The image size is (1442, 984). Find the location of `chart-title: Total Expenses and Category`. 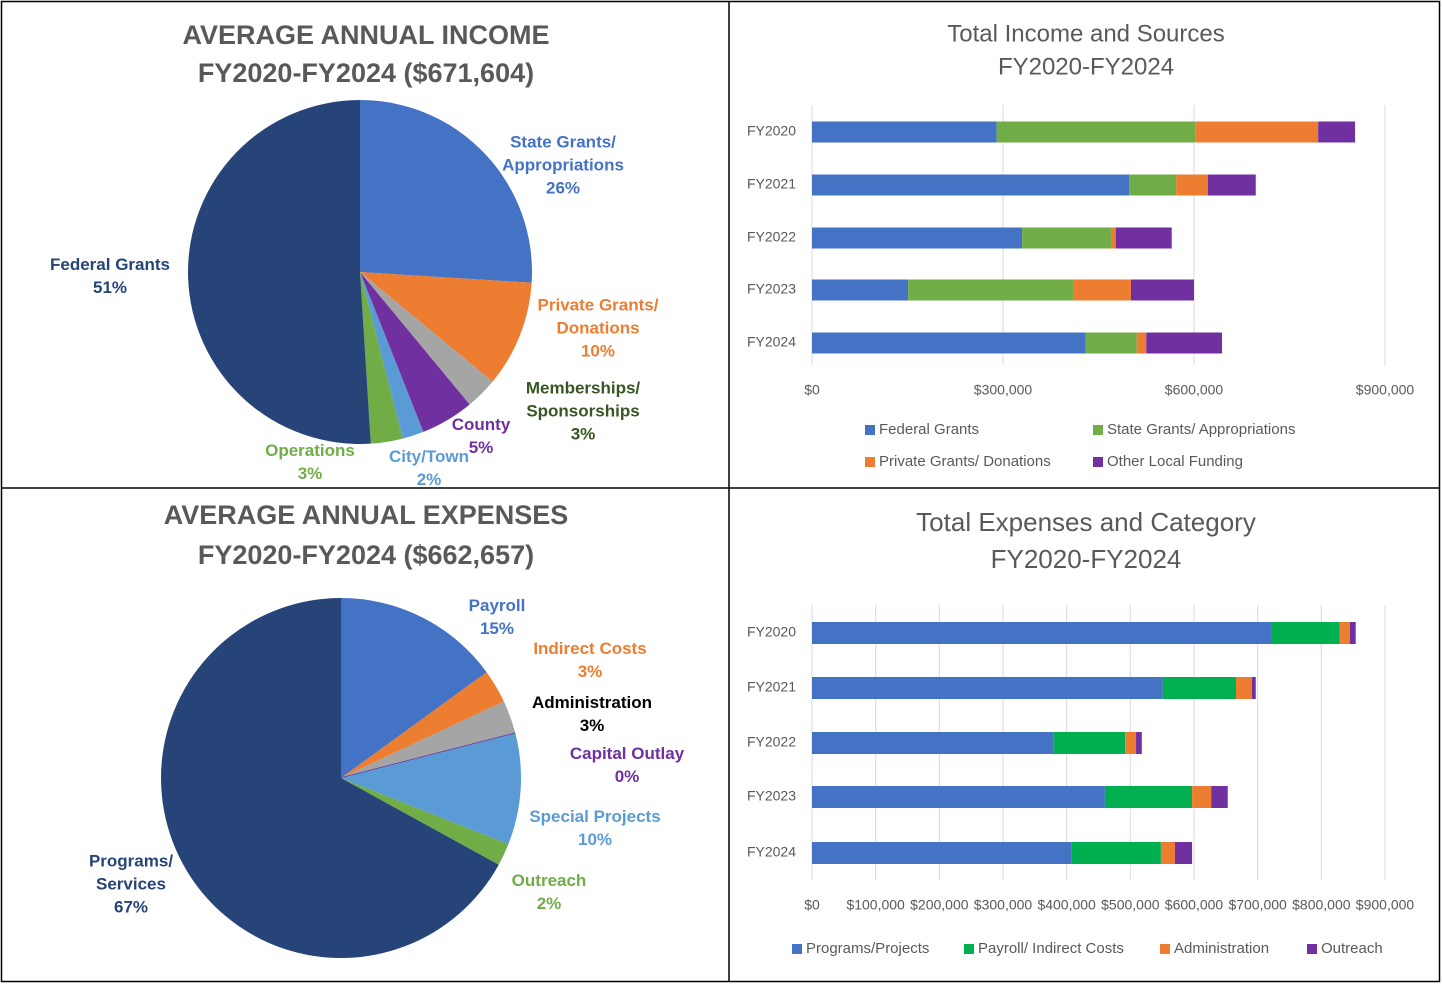

chart-title: Total Expenses and Category is located at coordinates (1086, 522).